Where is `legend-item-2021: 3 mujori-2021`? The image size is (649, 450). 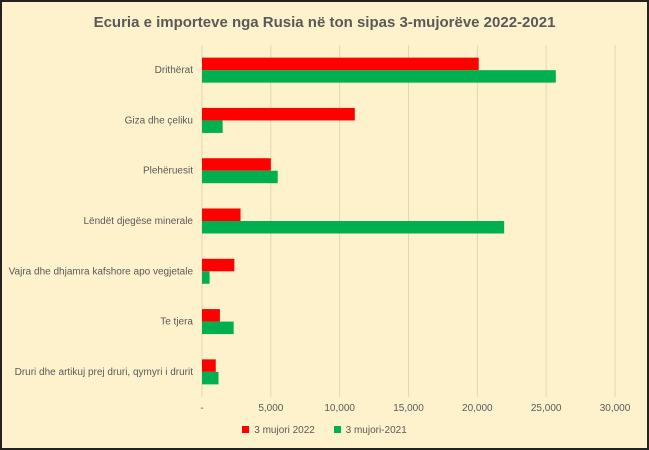
legend-item-2021: 3 mujori-2021 is located at coordinates (370, 430).